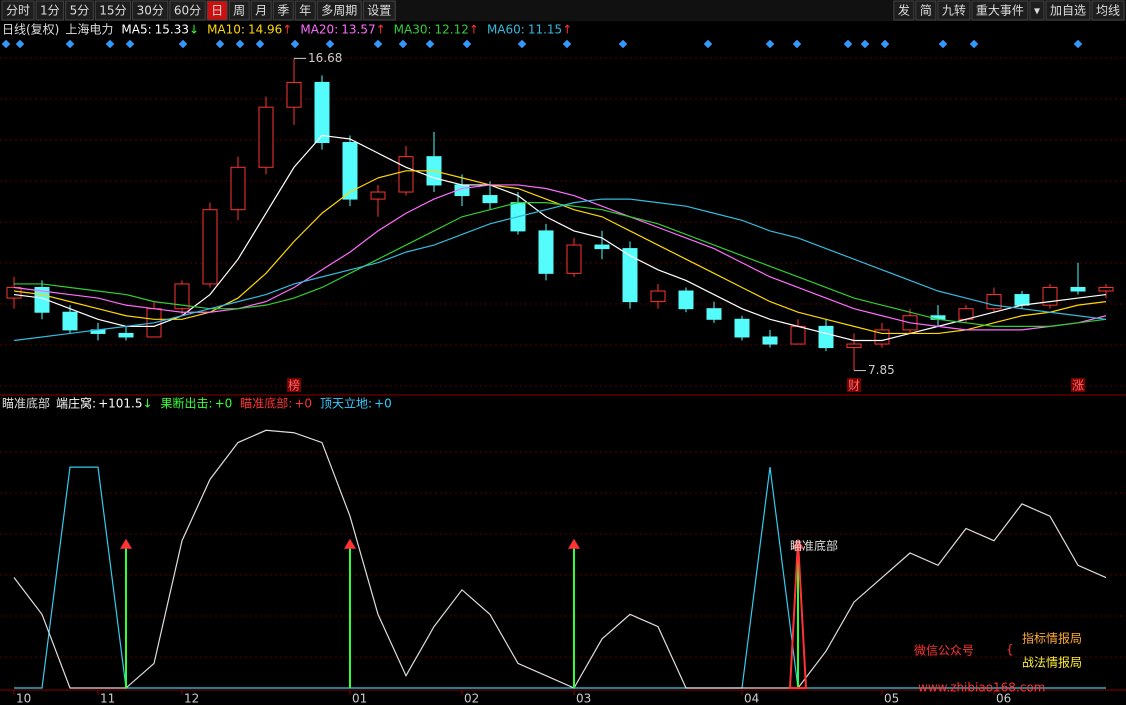 This screenshot has width=1126, height=705. What do you see at coordinates (194, 30) in the screenshot?
I see `ma-trend: ↓` at bounding box center [194, 30].